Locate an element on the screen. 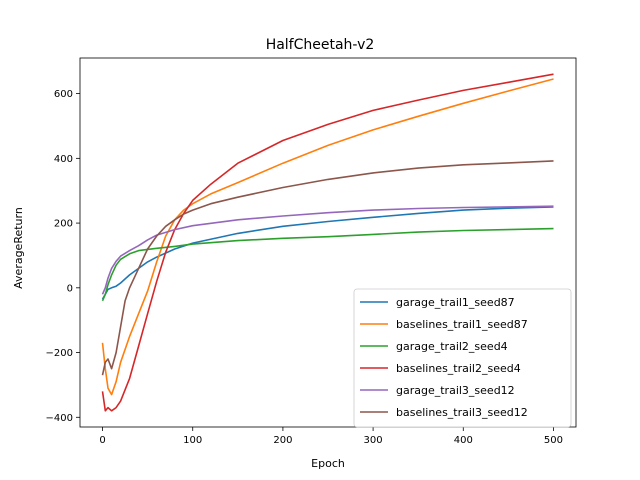 The height and width of the screenshot is (480, 640). y-tick-label: 400 is located at coordinates (63, 159).